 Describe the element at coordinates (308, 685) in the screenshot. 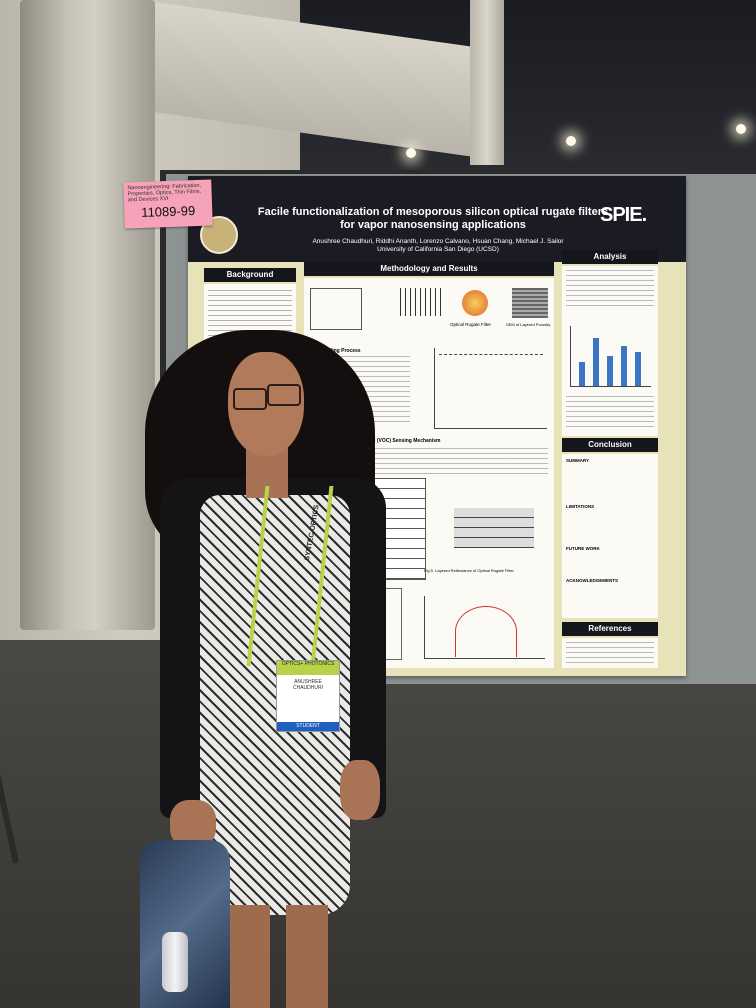

I see `badge-name: ANUSHREE CHAUDHURI` at that location.